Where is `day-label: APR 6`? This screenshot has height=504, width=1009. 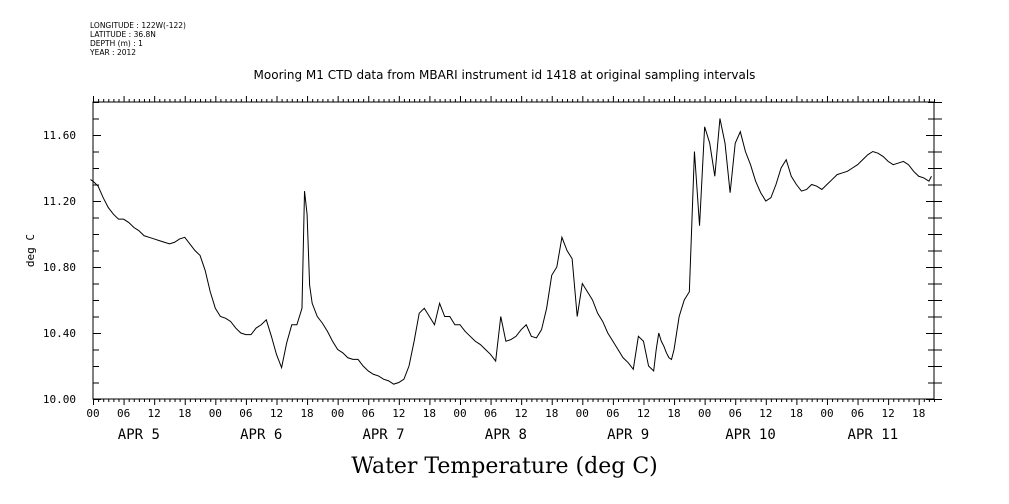 day-label: APR 6 is located at coordinates (261, 435).